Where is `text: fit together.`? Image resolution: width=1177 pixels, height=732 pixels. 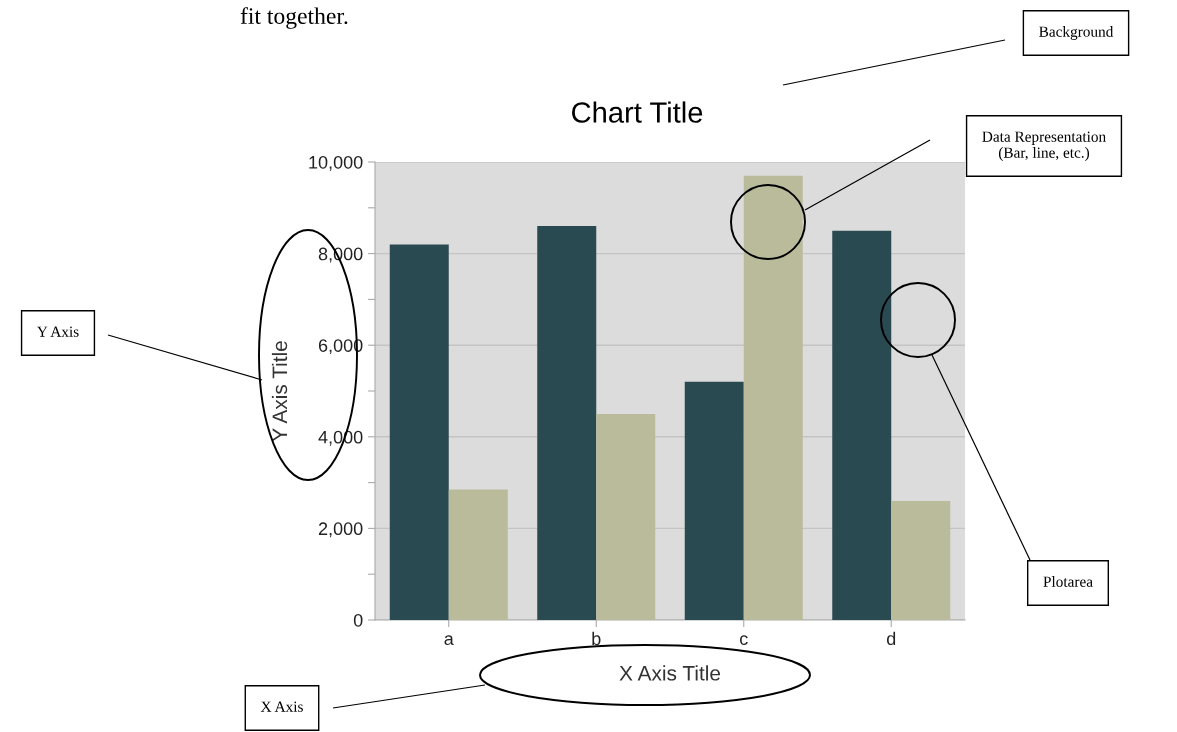 text: fit together. is located at coordinates (294, 18).